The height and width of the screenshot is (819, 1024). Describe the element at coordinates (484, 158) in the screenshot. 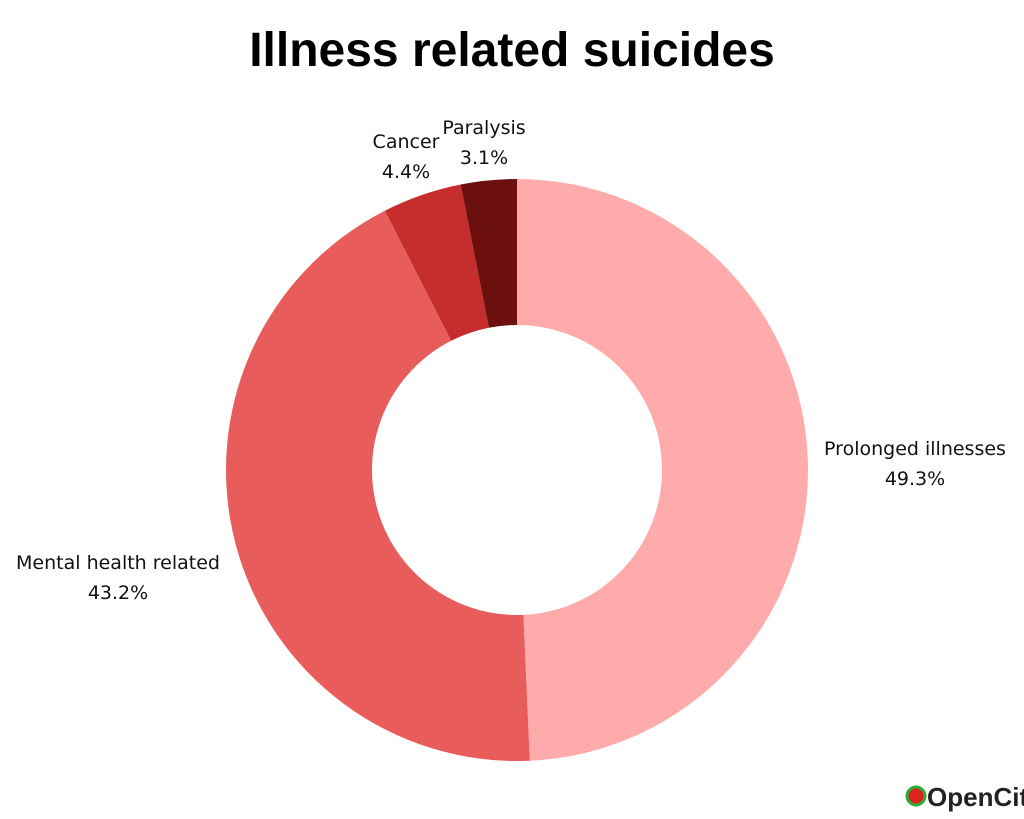

I see `slice-value-label: 3.1%` at that location.